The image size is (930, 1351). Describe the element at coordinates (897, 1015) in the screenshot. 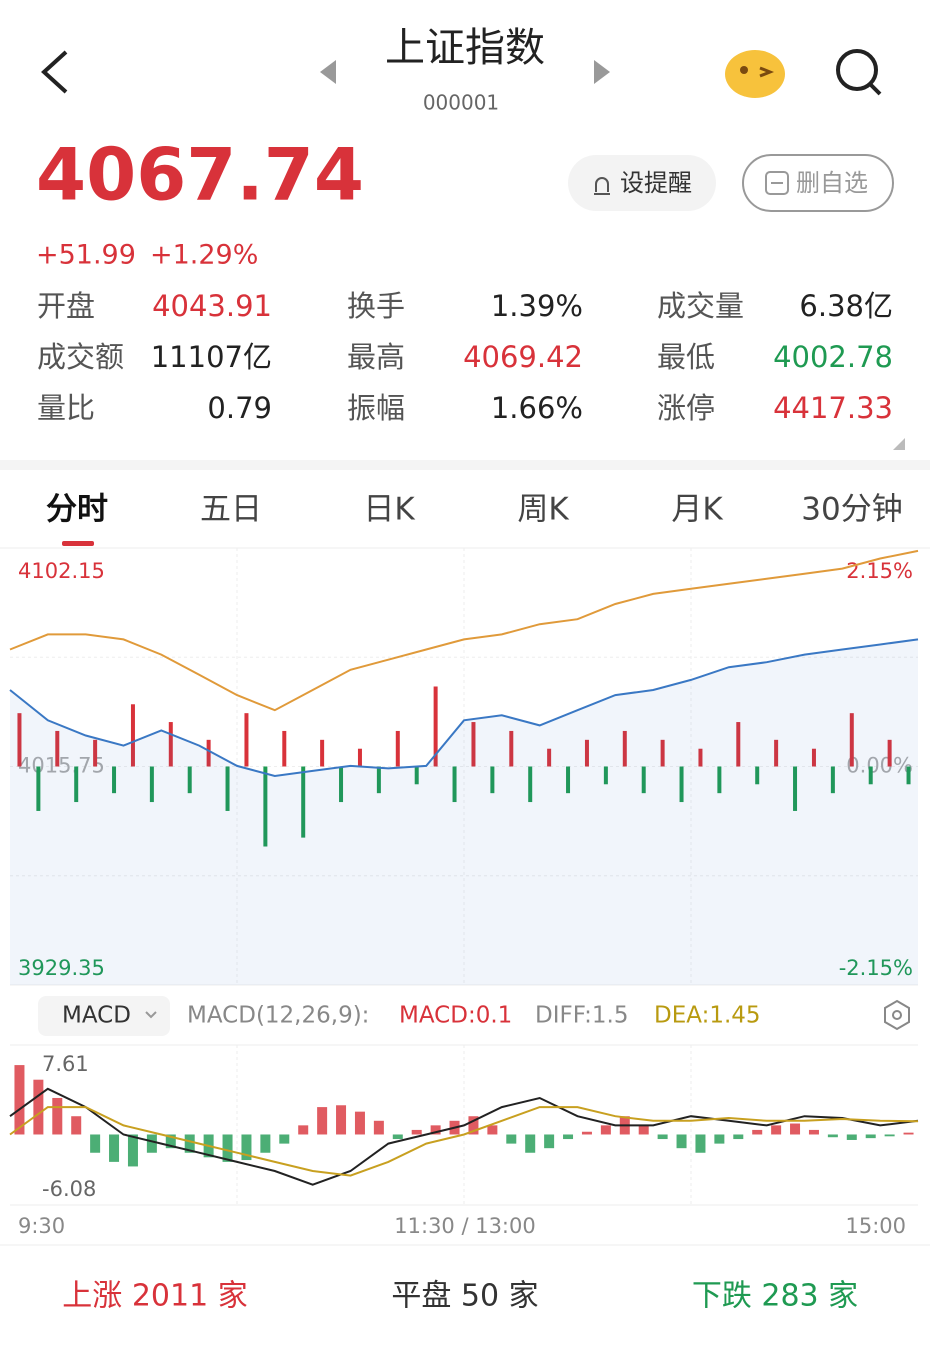

I see `settings-icon` at that location.